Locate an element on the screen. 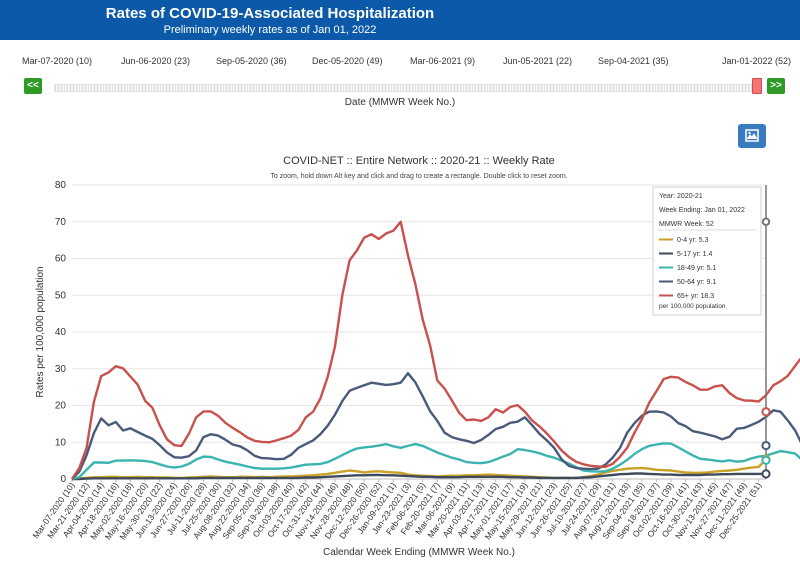 Image resolution: width=800 pixels, height=564 pixels. legend-entry: 18-49 yr: 5.1 is located at coordinates (696, 268).